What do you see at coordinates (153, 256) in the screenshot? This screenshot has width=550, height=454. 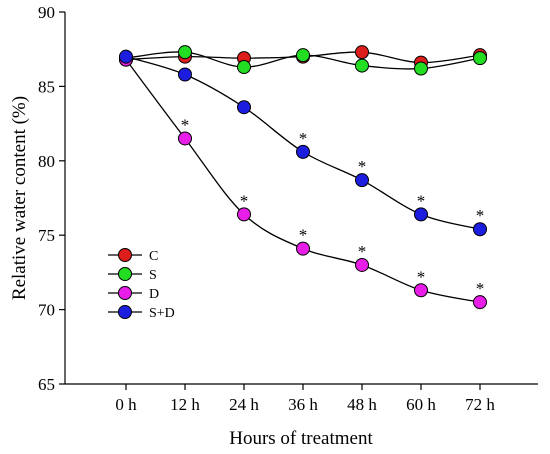 I see `legend-label: C` at bounding box center [153, 256].